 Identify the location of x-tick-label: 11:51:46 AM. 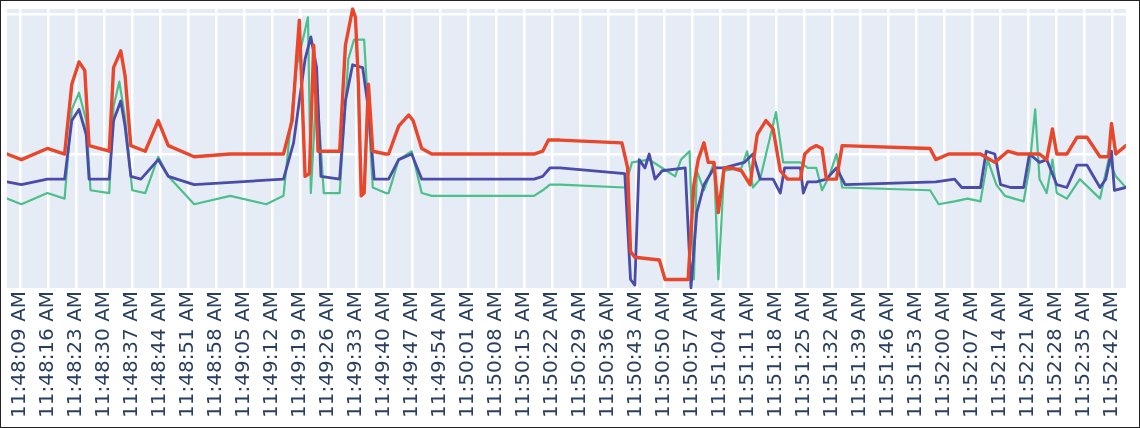
(886, 354).